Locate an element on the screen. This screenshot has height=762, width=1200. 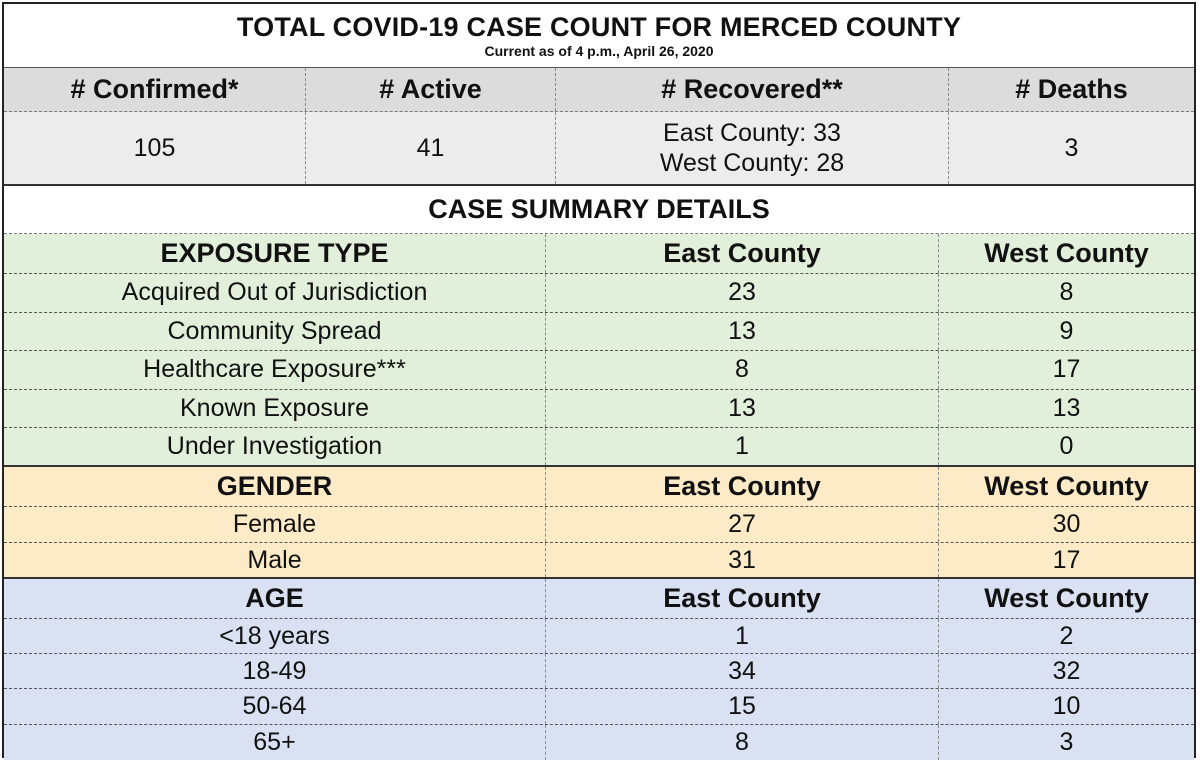
table-row: Acquired Out of Jurisdiction 23 8 is located at coordinates (599, 293).